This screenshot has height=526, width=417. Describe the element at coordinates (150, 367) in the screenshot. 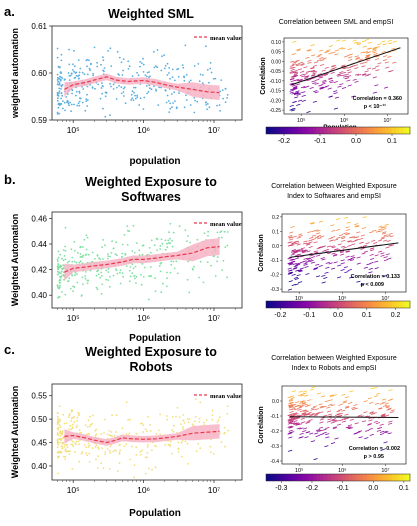

I see `left-title: Robots` at that location.